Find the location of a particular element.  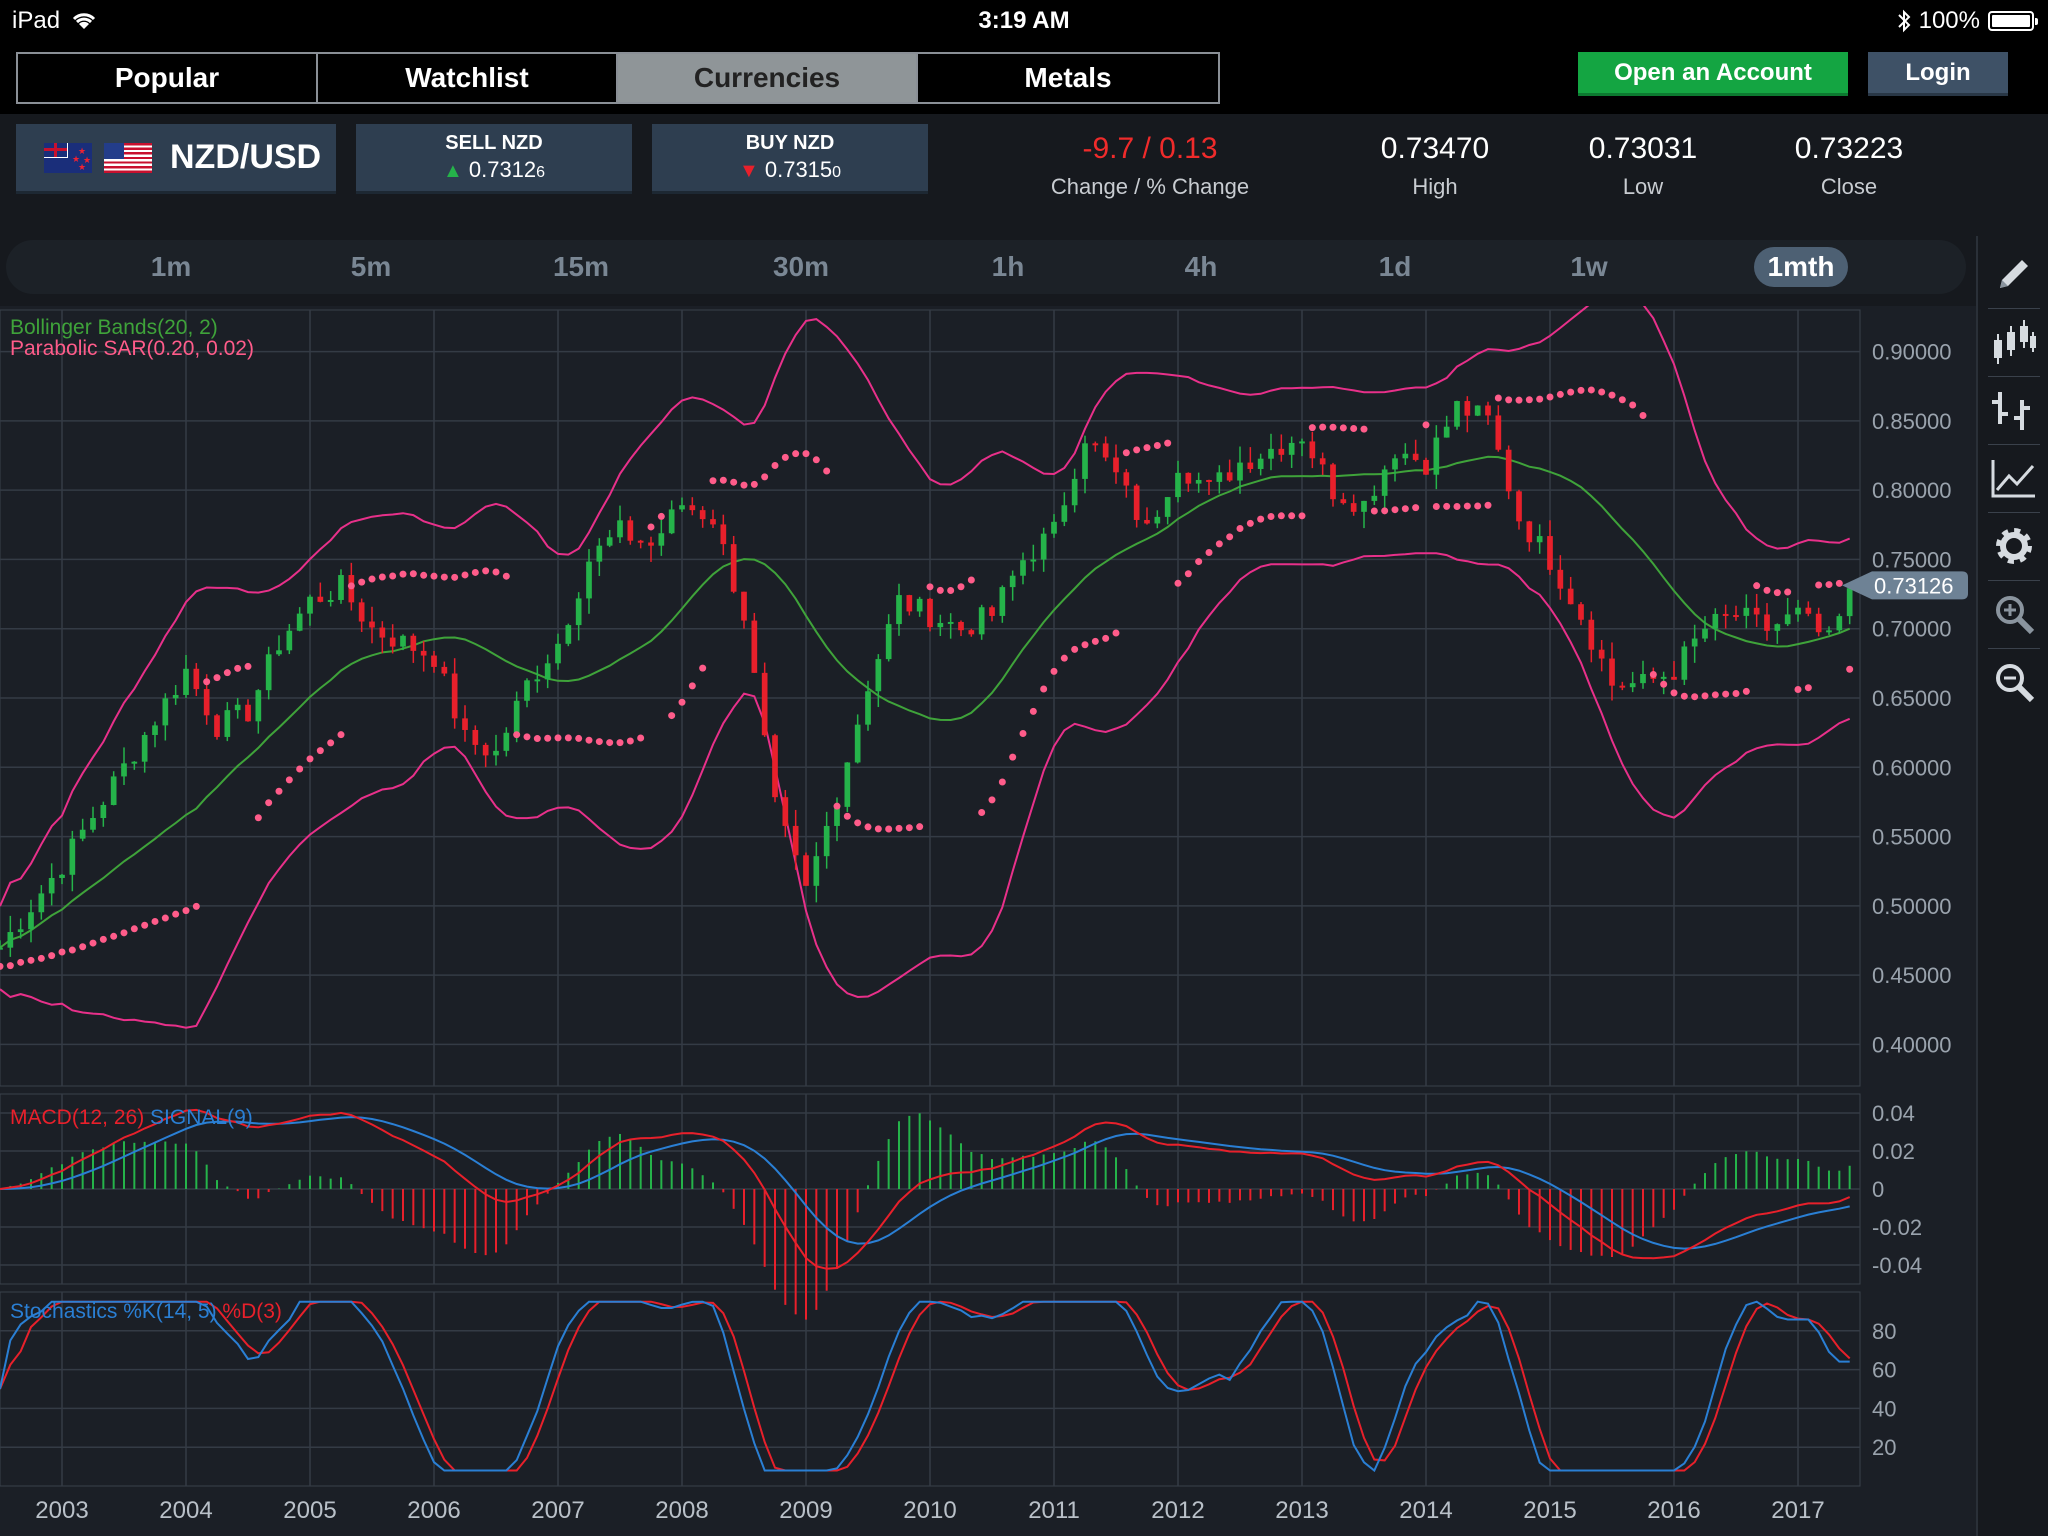

login-button: Login is located at coordinates (1938, 74).